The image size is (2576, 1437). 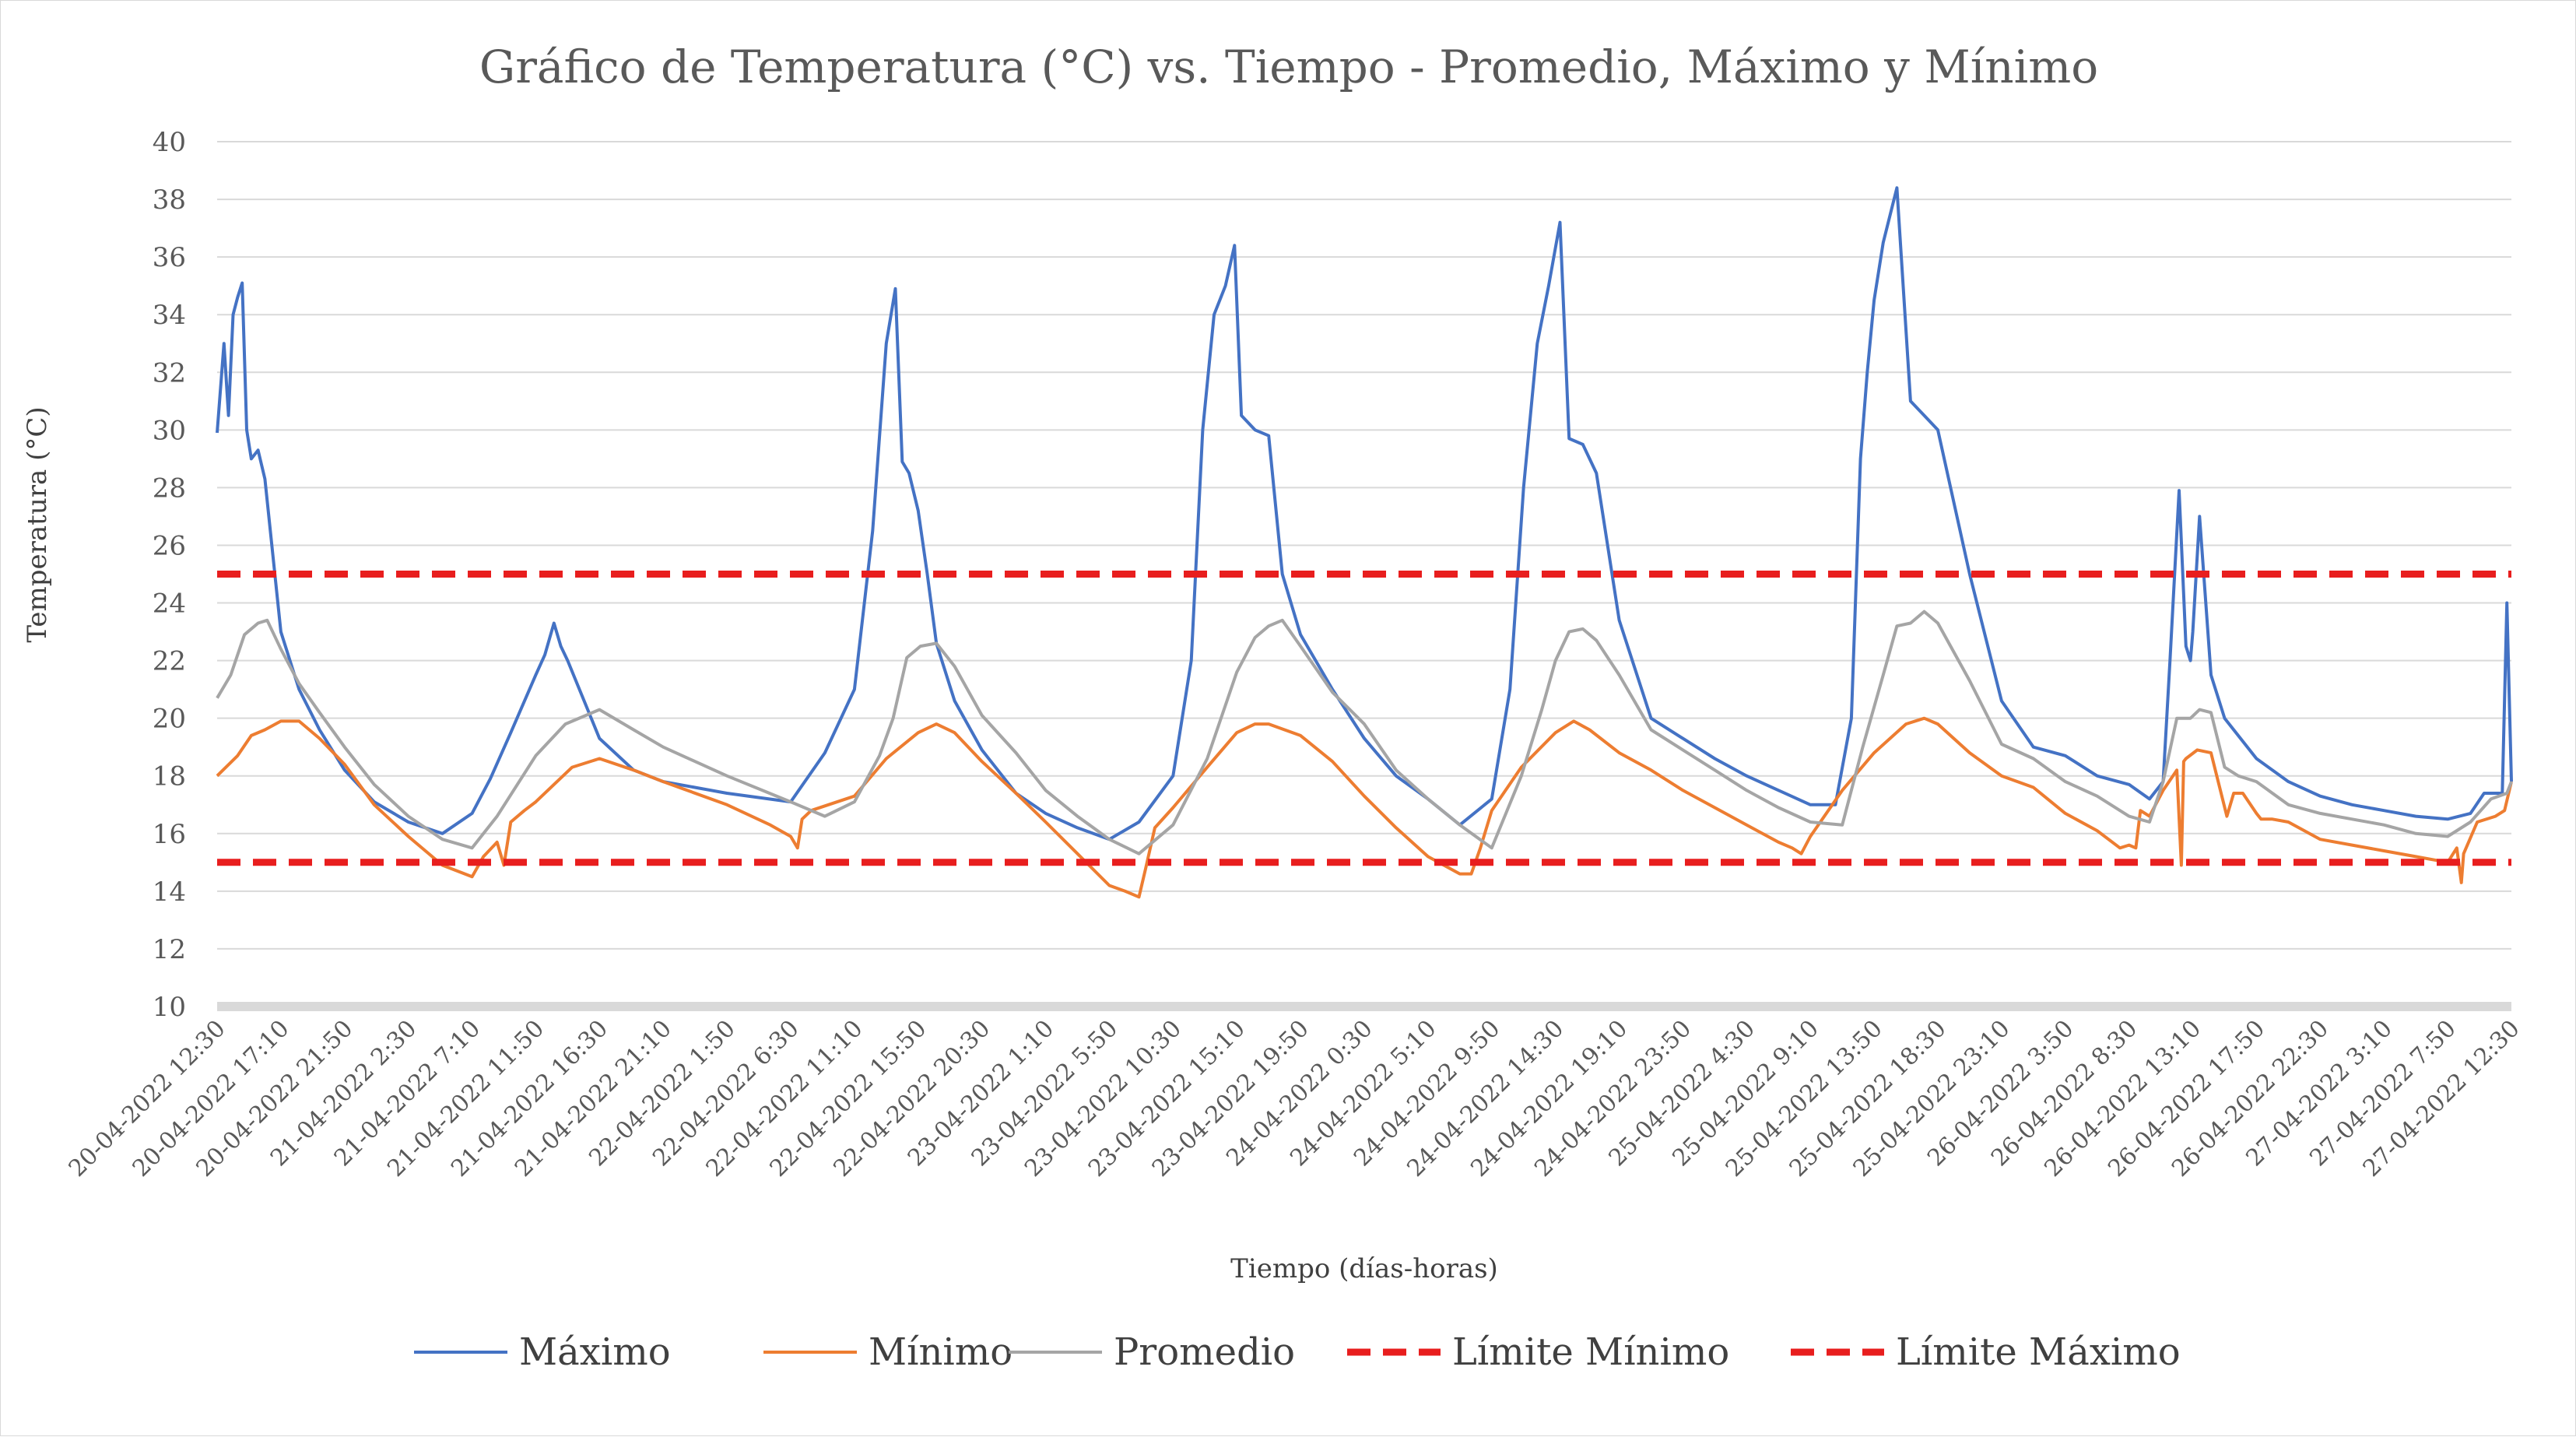 What do you see at coordinates (170, 776) in the screenshot?
I see `y-tick-label: 18` at bounding box center [170, 776].